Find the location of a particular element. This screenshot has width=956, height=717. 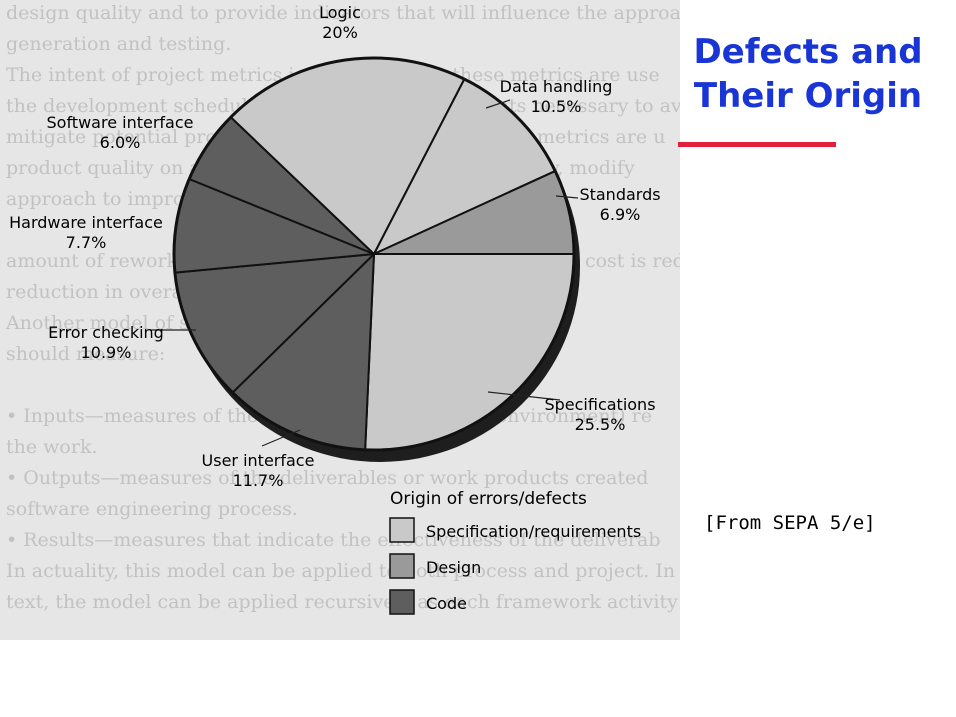

background-text-line: should measure: is located at coordinates (86, 354).